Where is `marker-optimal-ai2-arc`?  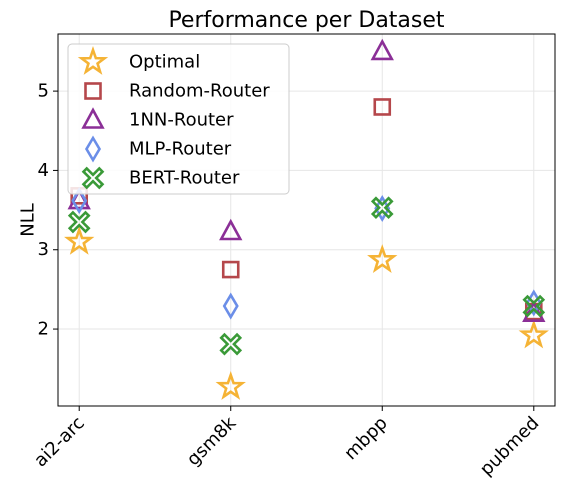 marker-optimal-ai2-arc is located at coordinates (79, 240).